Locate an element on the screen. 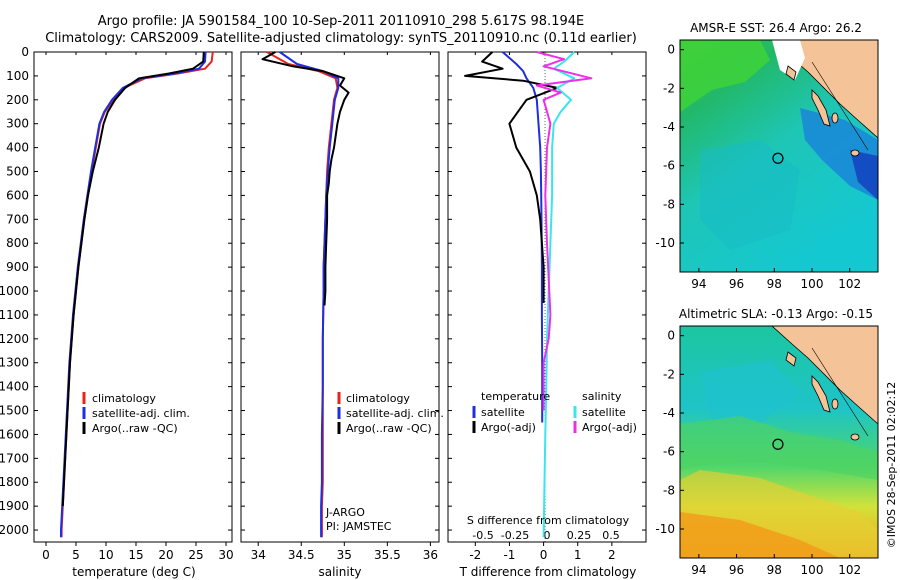 The width and height of the screenshot is (900, 580). series-line-argo_s is located at coordinates (564, 231).